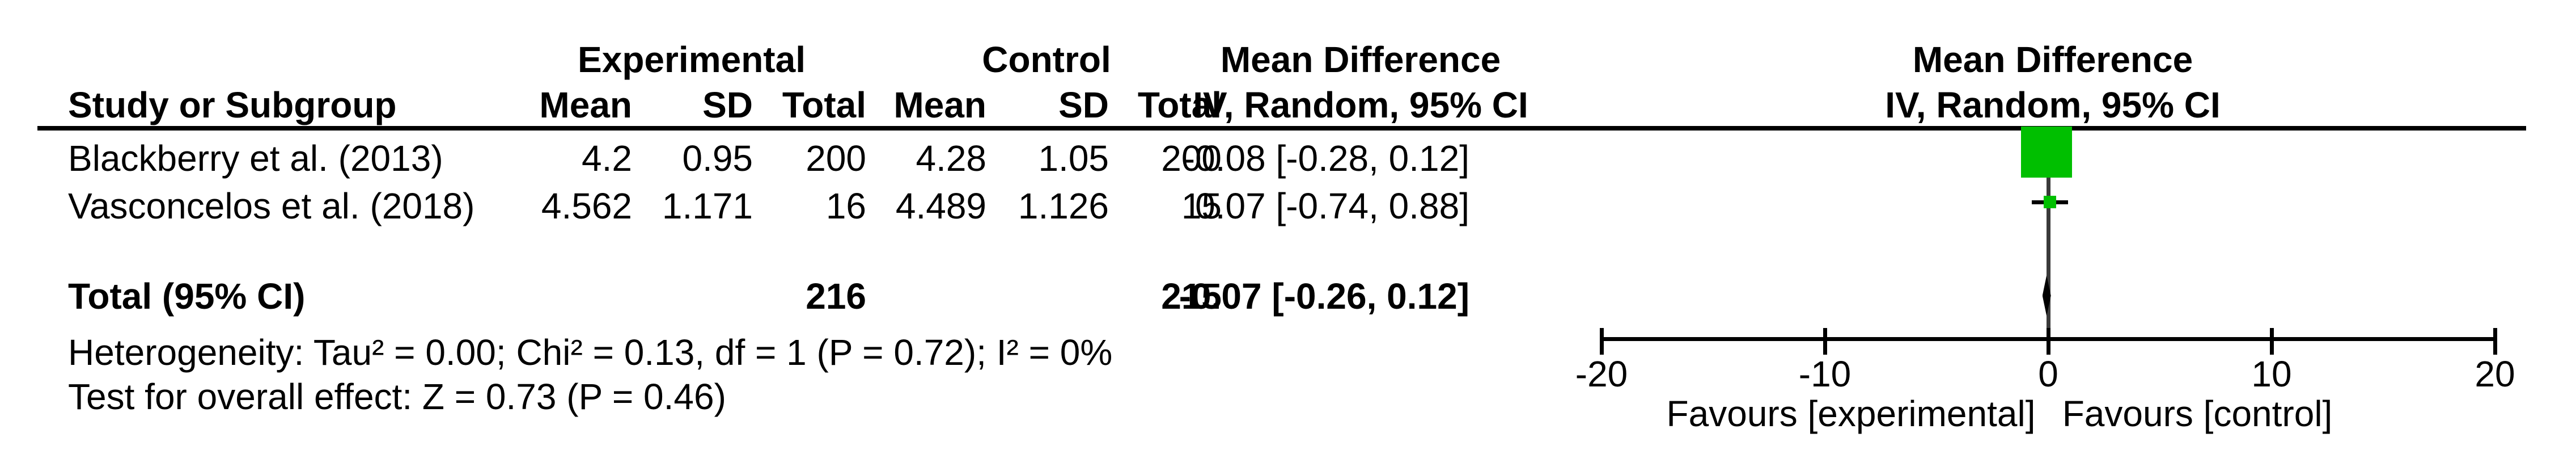 The image size is (2576, 471). I want to click on col-header-iv-random-left: IV, Random, 95% CI, so click(1360, 105).